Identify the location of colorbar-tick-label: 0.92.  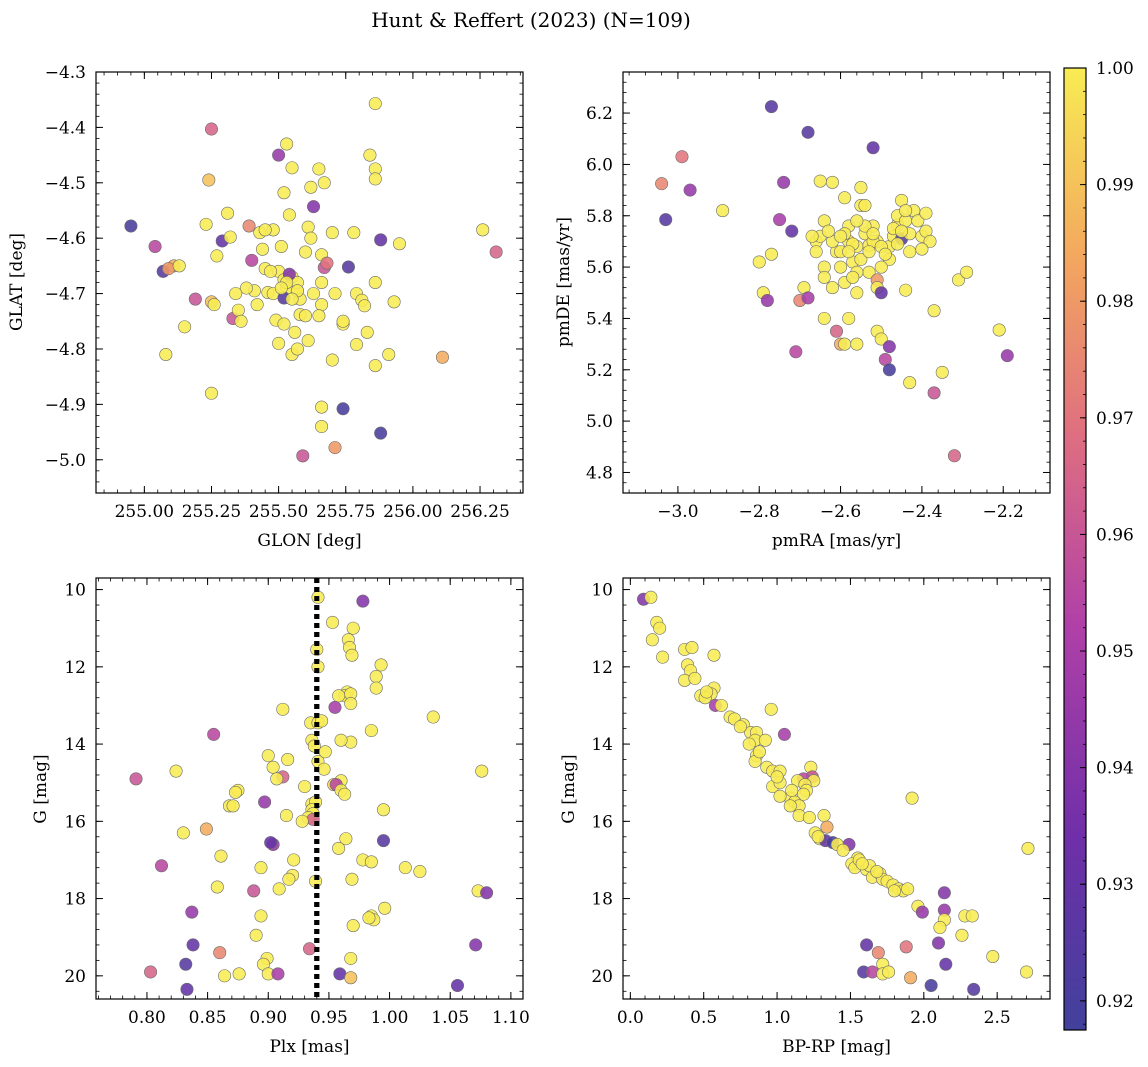
(1115, 1002).